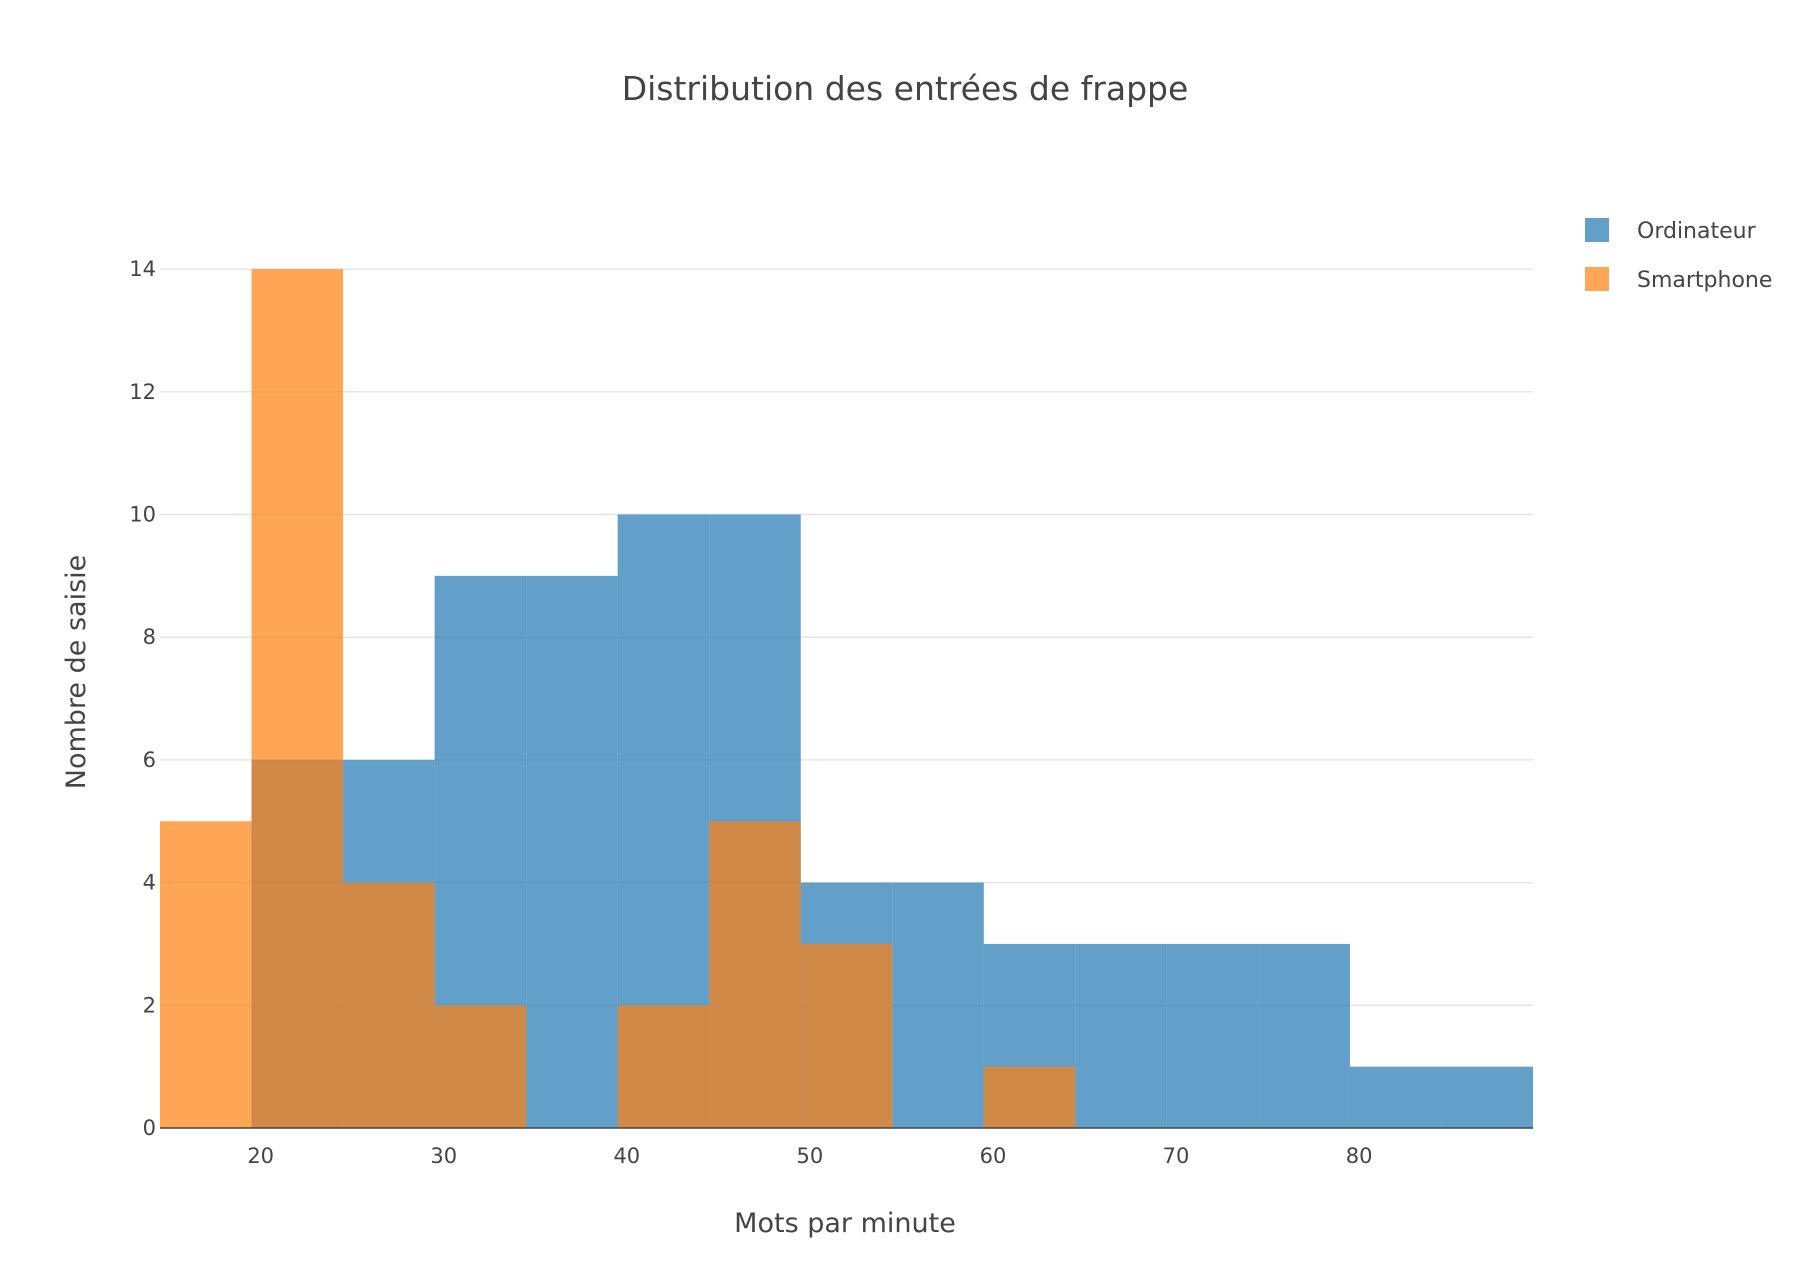 This screenshot has width=1810, height=1284. What do you see at coordinates (845, 1223) in the screenshot?
I see `x-axis-title: Mots par minute` at bounding box center [845, 1223].